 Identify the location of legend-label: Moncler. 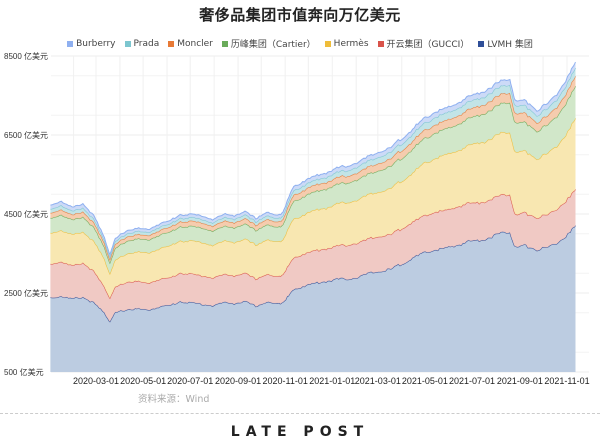
(195, 43).